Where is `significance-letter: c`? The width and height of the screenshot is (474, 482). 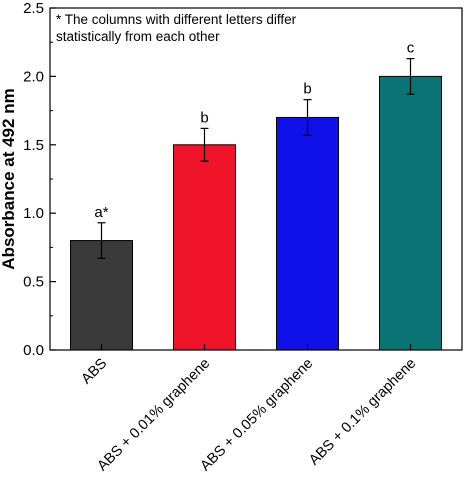 significance-letter: c is located at coordinates (411, 48).